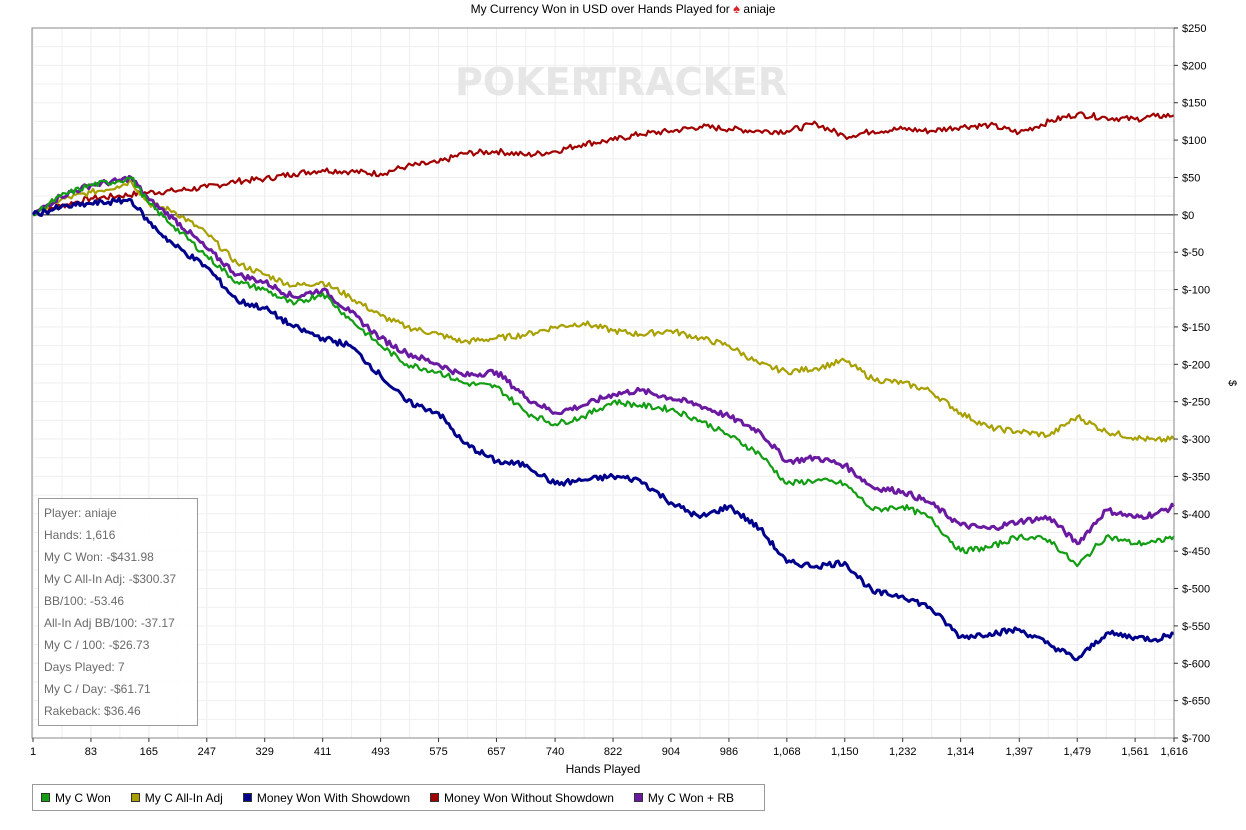 Image resolution: width=1246 pixels, height=830 pixels. I want to click on stats-line: Hands: 1,616, so click(80, 535).